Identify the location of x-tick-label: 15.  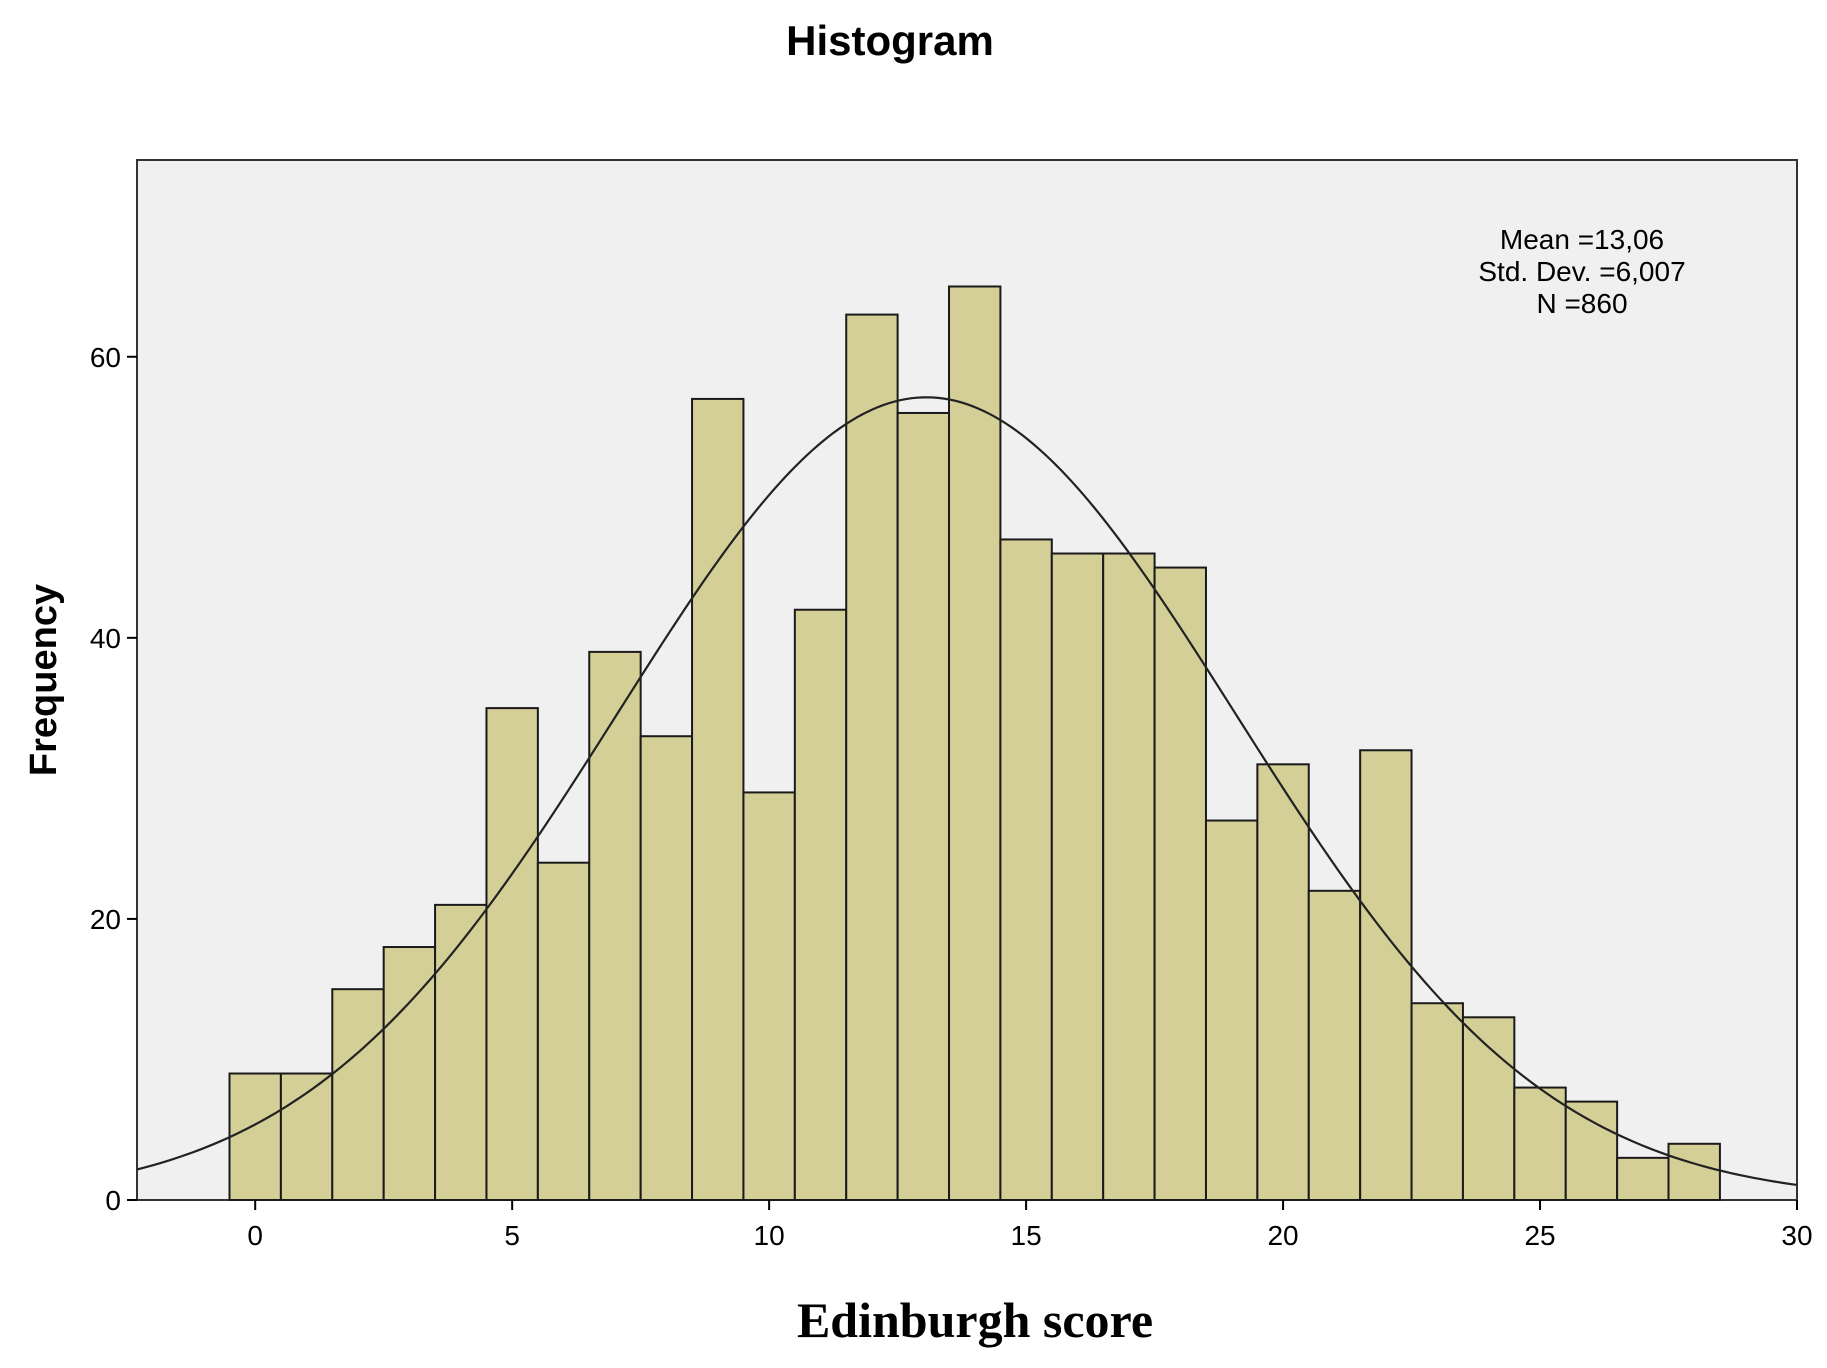
(1026, 1235).